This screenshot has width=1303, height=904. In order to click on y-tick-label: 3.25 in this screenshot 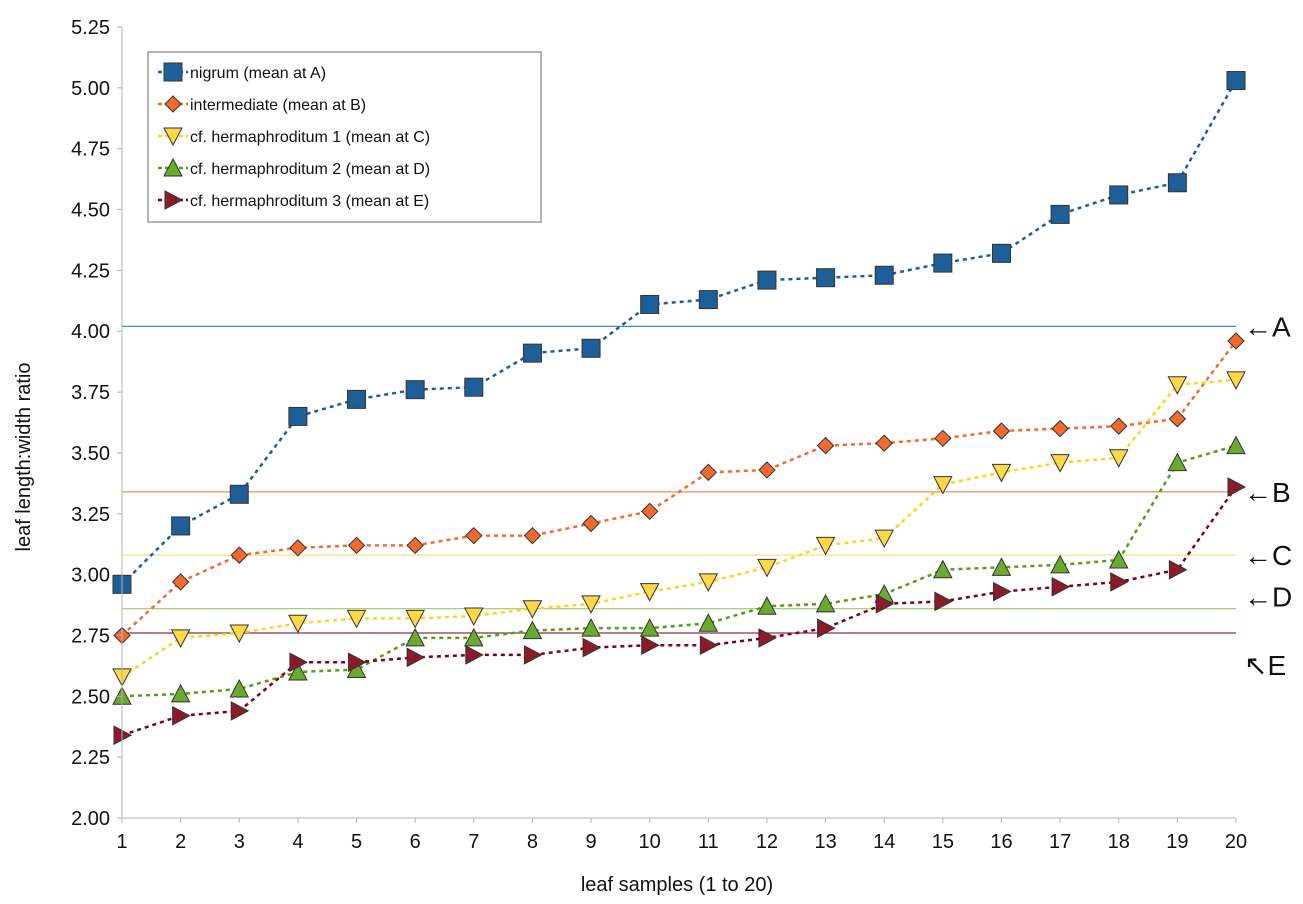, I will do `click(90, 515)`.